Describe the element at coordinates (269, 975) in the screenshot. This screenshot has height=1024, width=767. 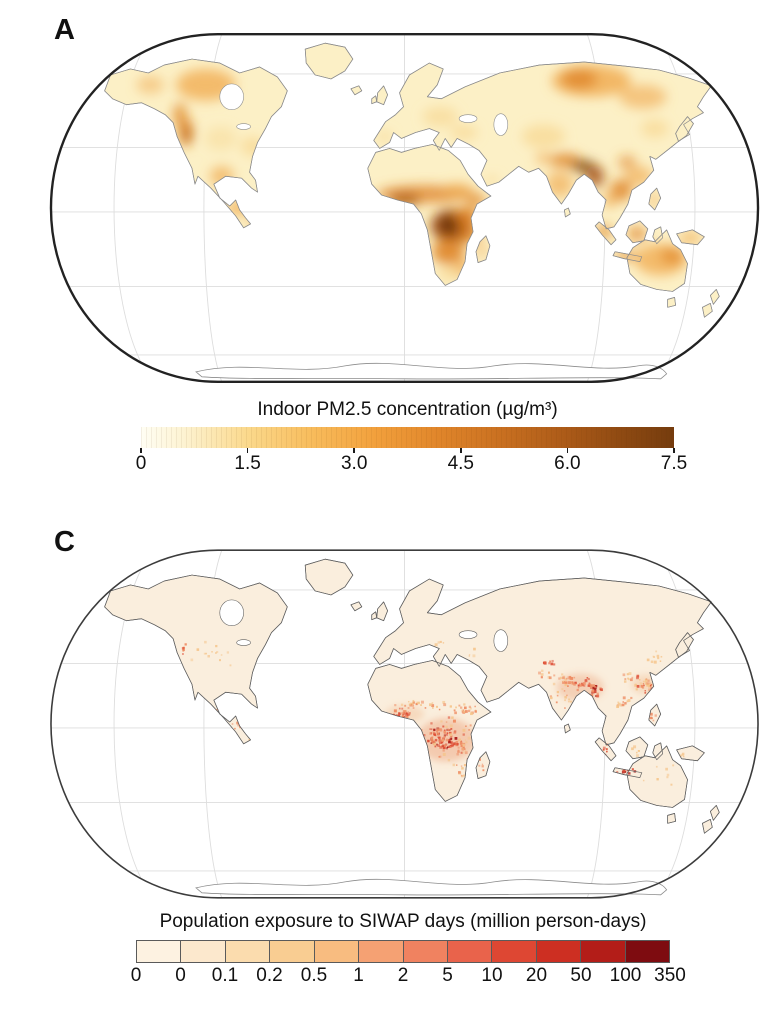
I see `colorbar-c-tick-label: 0.2` at that location.